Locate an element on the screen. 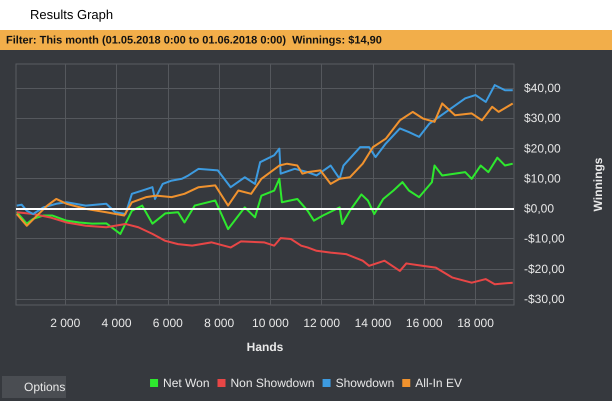 This screenshot has width=612, height=401. y-tick-label: -$10,00 is located at coordinates (545, 239).